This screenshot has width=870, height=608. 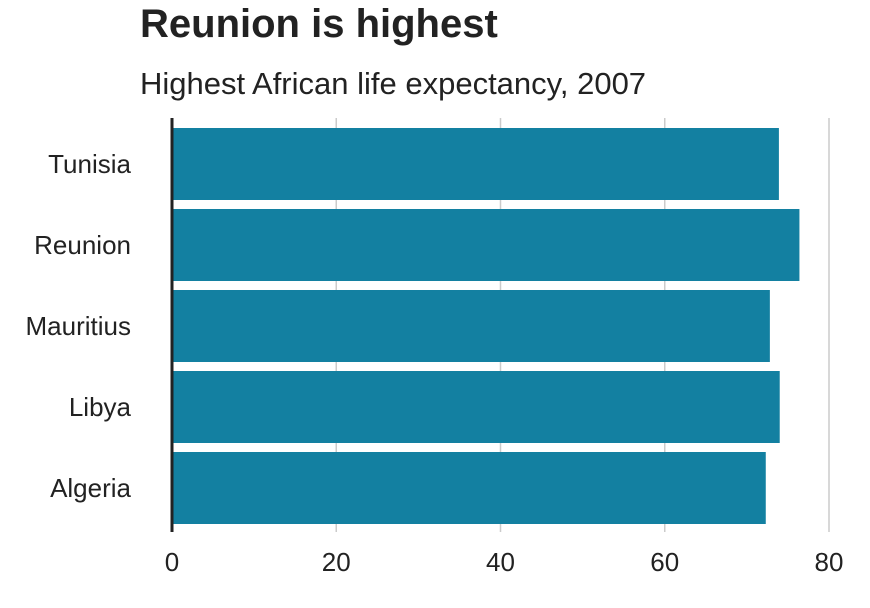 What do you see at coordinates (500, 562) in the screenshot?
I see `x-tick-label: 40` at bounding box center [500, 562].